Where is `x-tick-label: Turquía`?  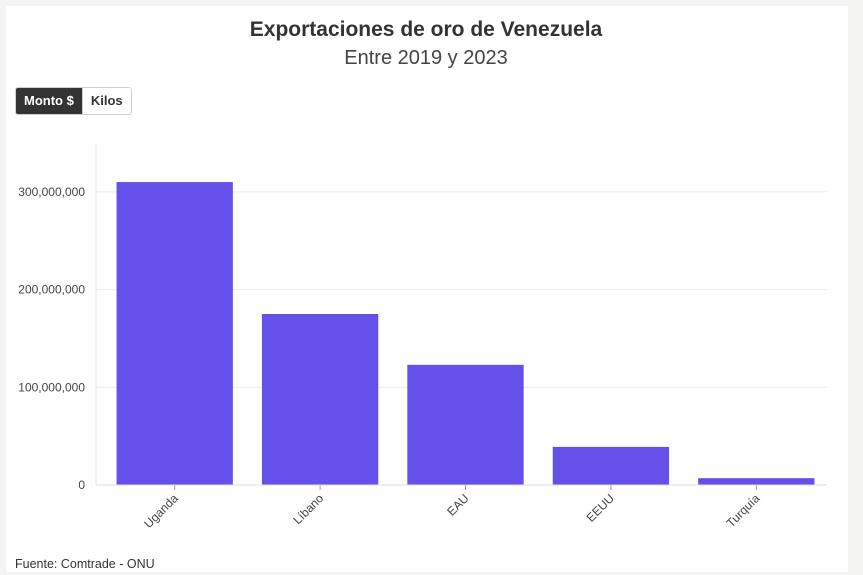 x-tick-label: Turquía is located at coordinates (743, 510).